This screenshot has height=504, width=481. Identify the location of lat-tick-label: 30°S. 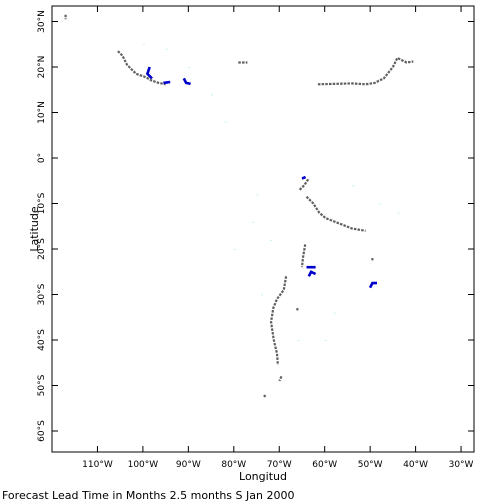
(42, 294).